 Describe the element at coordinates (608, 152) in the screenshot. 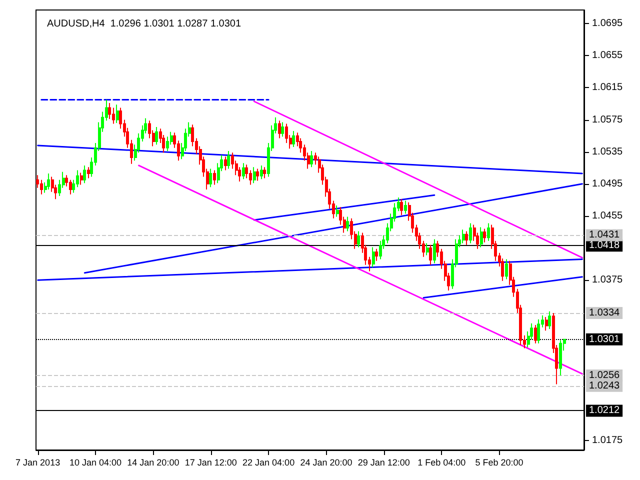

I see `y-tick-label: 1.0535` at that location.